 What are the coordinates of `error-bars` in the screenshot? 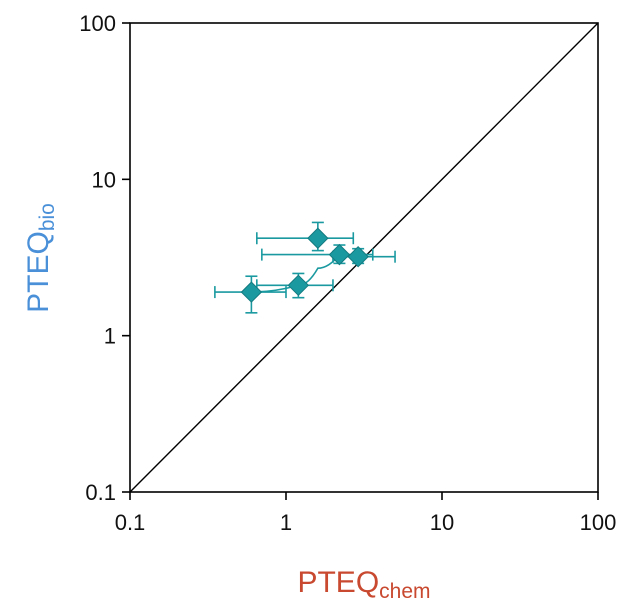 It's located at (305, 267).